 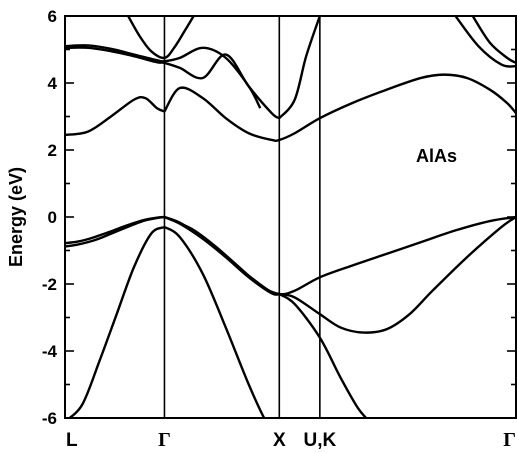 I want to click on y-tick-label: -6, so click(x=49, y=418).